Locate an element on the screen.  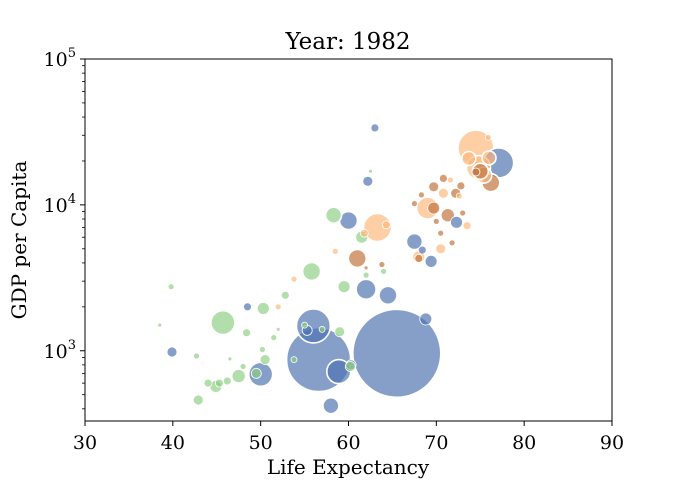
chart-title: Year: 1982 is located at coordinates (347, 42).